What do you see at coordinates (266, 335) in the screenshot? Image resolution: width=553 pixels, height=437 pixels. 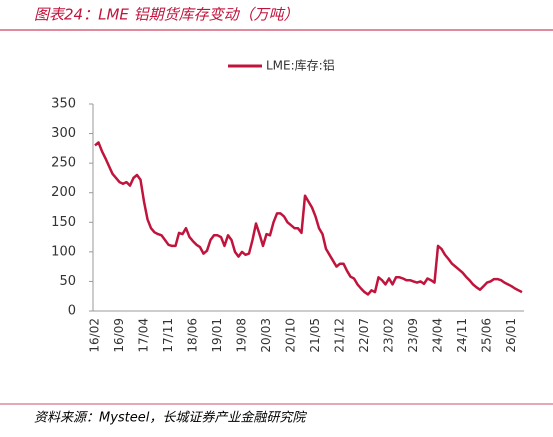 I see `x-tick-label: 20/03` at bounding box center [266, 335].